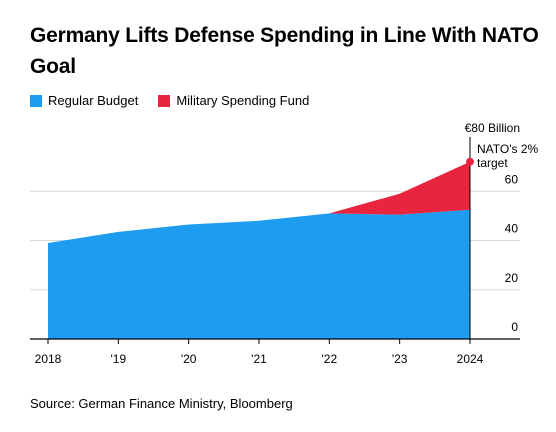 This screenshot has width=556, height=432. What do you see at coordinates (512, 229) in the screenshot?
I see `y-tick-label: 40` at bounding box center [512, 229].